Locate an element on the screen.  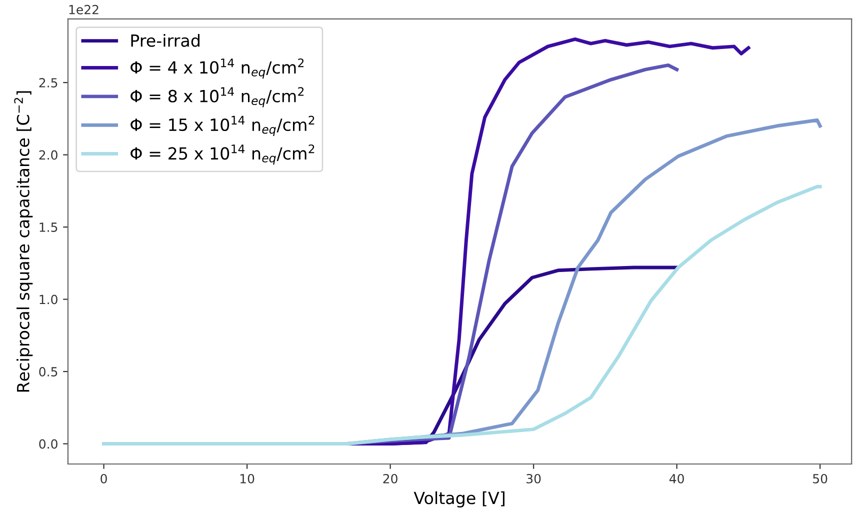
y-axis-title: Reciprocal square capacitance [C$^{−2}$] is located at coordinates (23, 241).